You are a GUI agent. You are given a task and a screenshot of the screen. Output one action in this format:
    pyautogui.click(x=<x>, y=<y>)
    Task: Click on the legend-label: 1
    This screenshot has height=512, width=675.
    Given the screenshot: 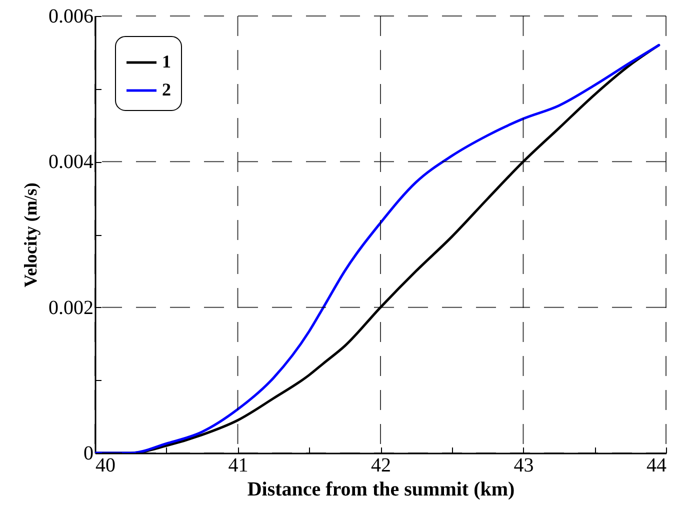 What is the action you would take?
    pyautogui.click(x=166, y=62)
    